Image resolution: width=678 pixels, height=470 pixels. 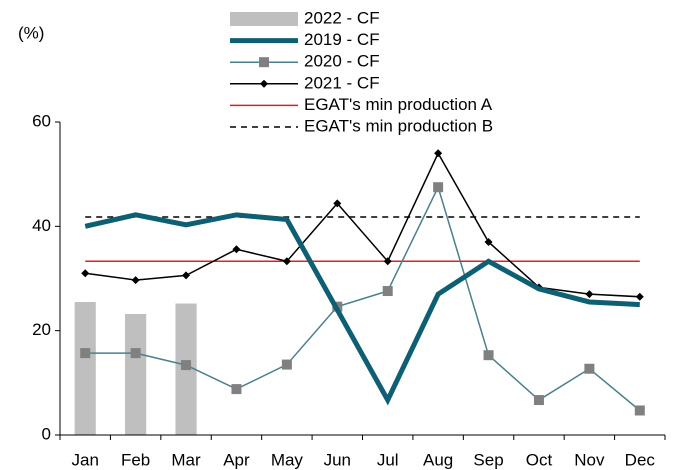 I want to click on x-tick-label: May, so click(x=287, y=459).